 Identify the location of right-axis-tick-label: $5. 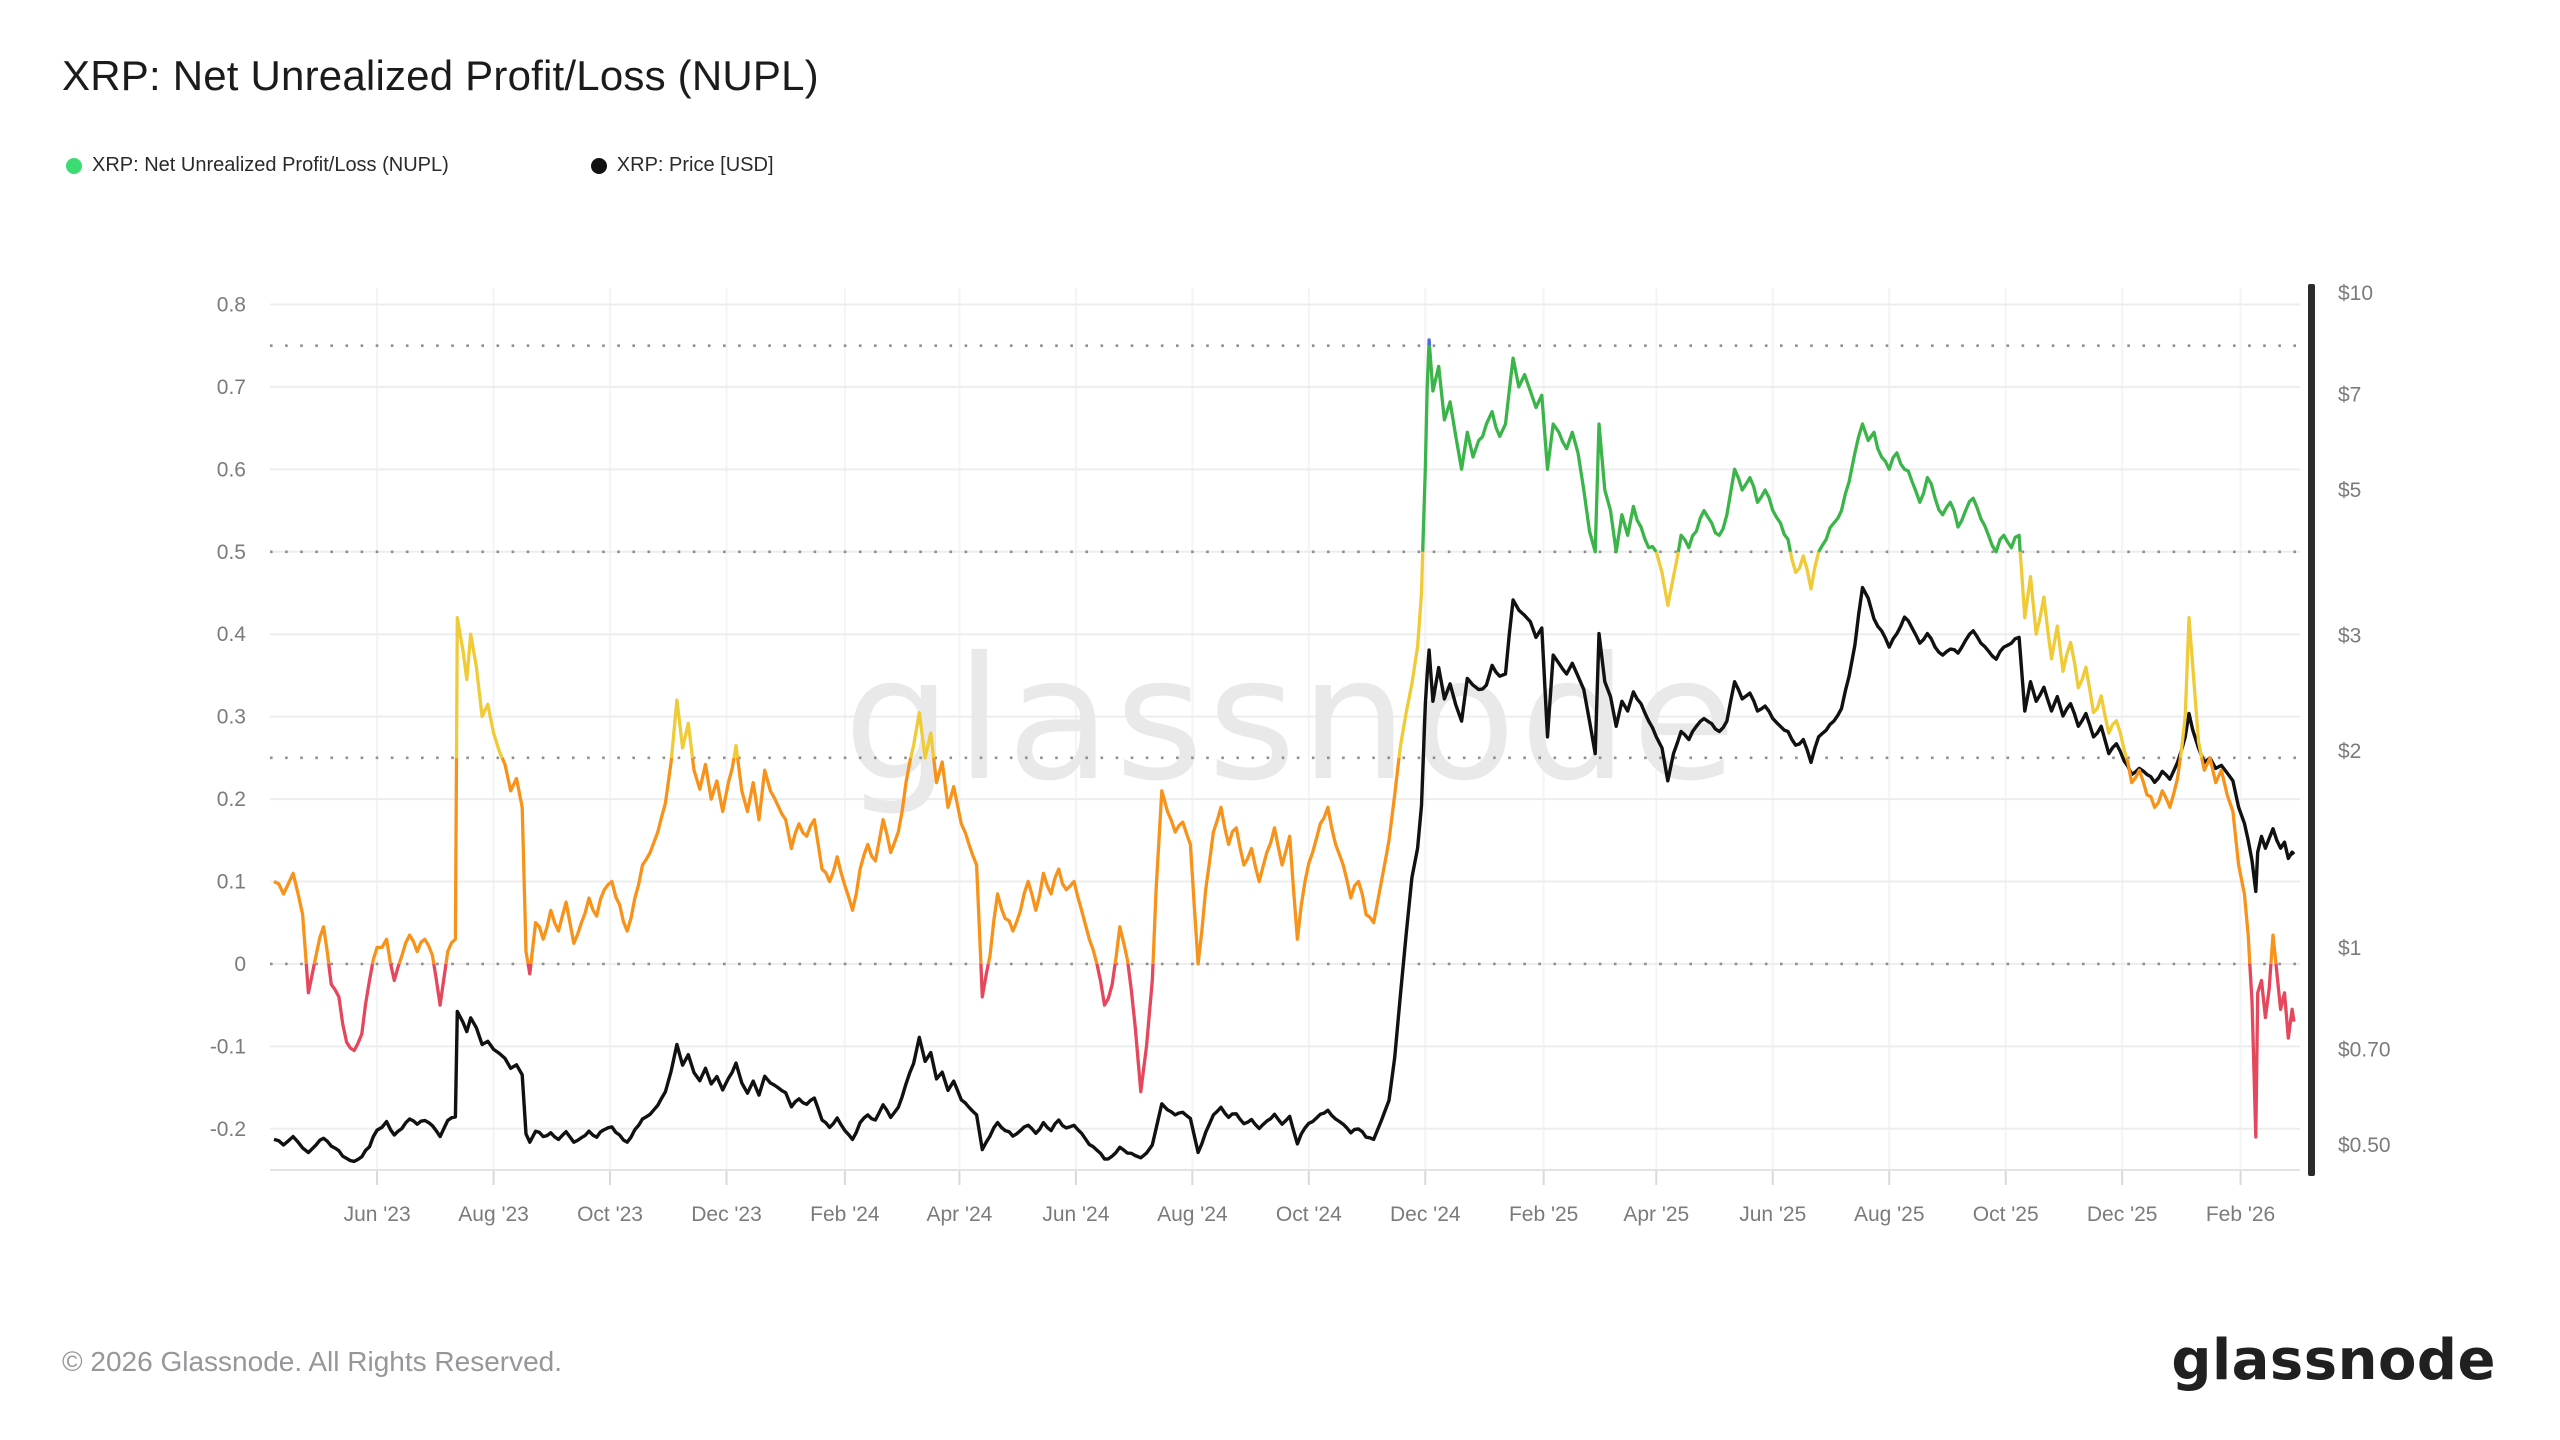
(2349, 490).